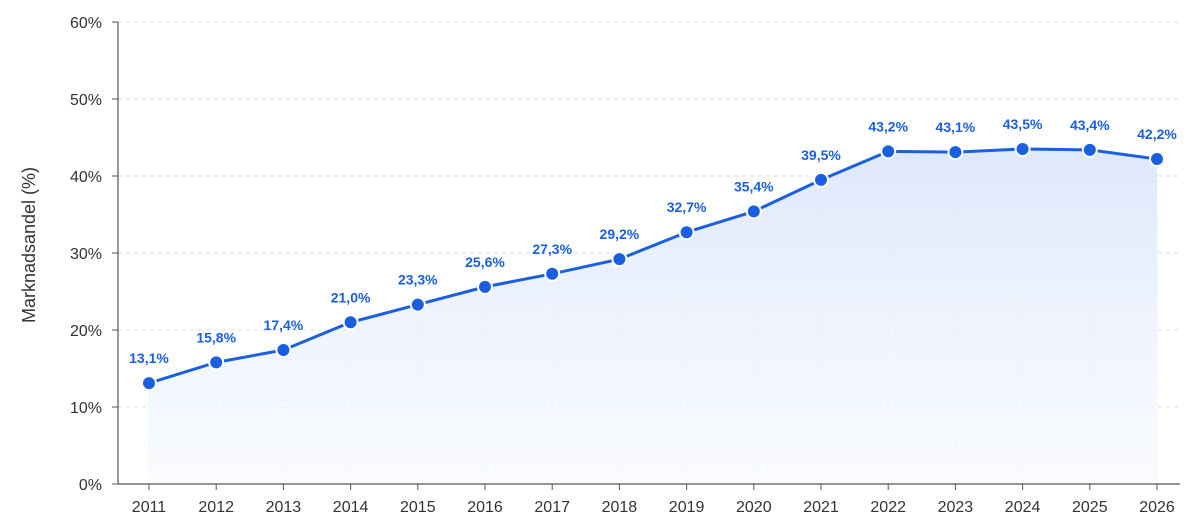 The height and width of the screenshot is (523, 1200). Describe the element at coordinates (821, 155) in the screenshot. I see `data-label: 39,5%` at that location.